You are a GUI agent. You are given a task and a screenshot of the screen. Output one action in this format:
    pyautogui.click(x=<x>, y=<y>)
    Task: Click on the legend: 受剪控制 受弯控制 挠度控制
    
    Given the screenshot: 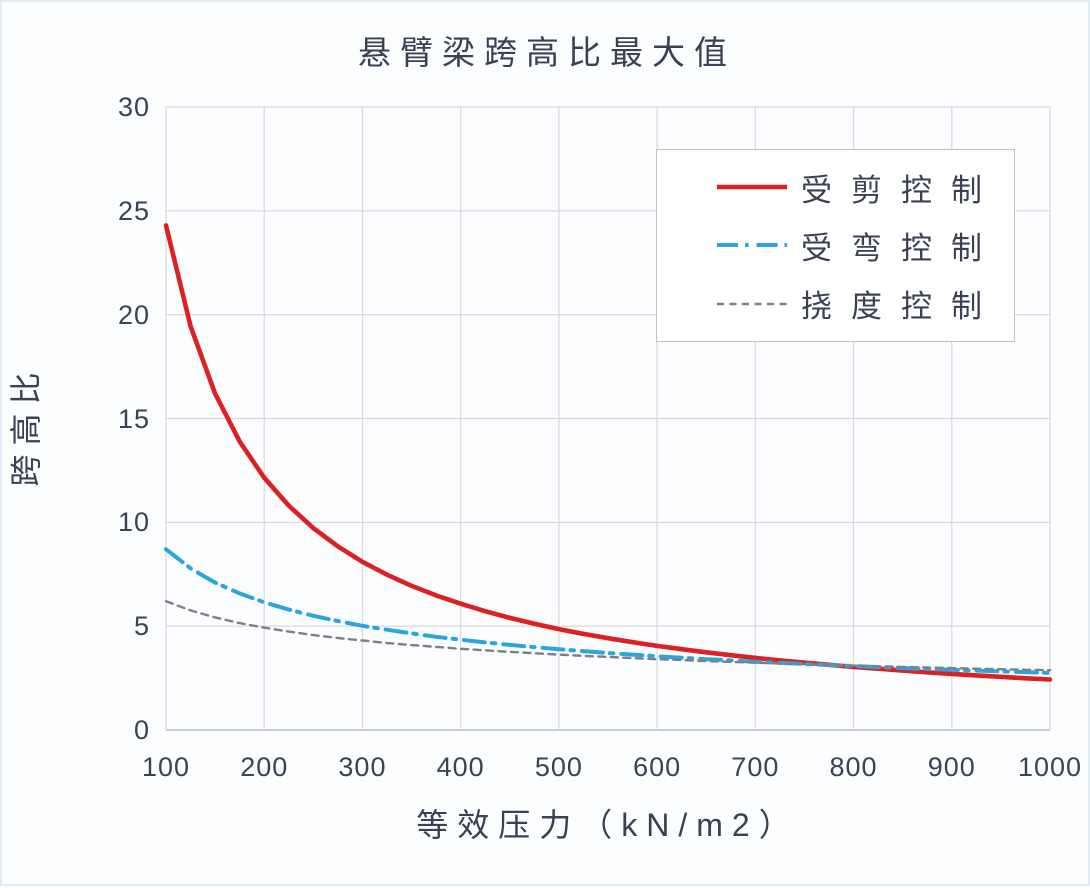 What is the action you would take?
    pyautogui.click(x=835, y=245)
    